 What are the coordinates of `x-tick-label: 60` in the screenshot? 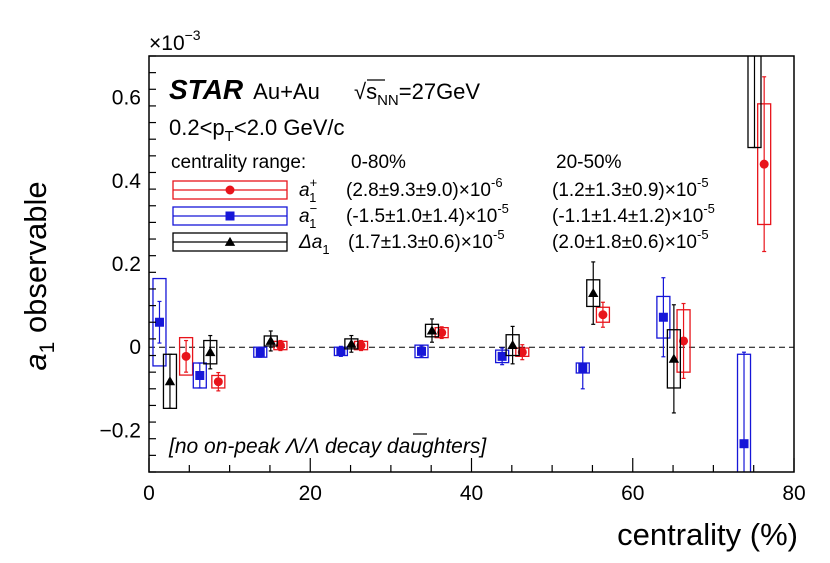 It's located at (632, 493).